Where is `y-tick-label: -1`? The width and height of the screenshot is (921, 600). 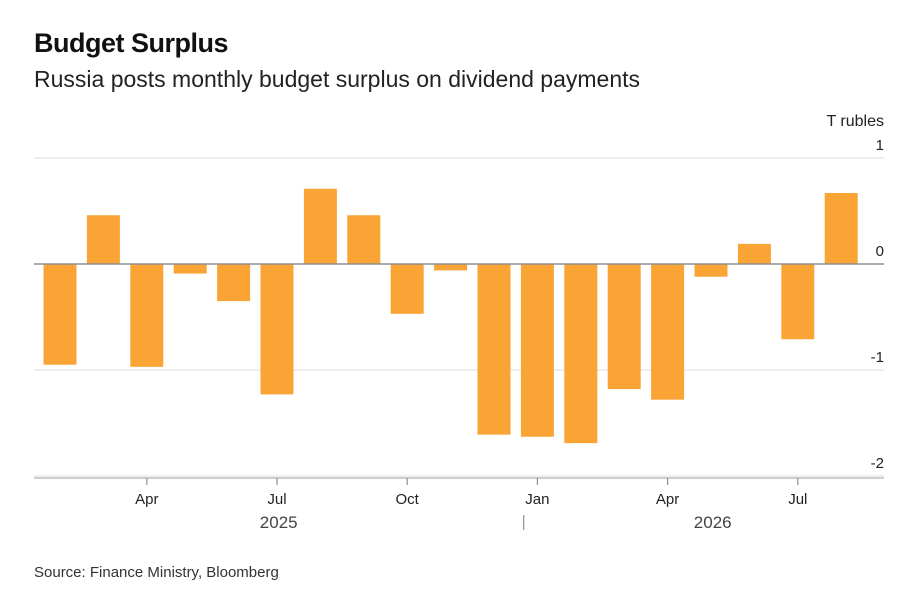
y-tick-label: -1 is located at coordinates (877, 357).